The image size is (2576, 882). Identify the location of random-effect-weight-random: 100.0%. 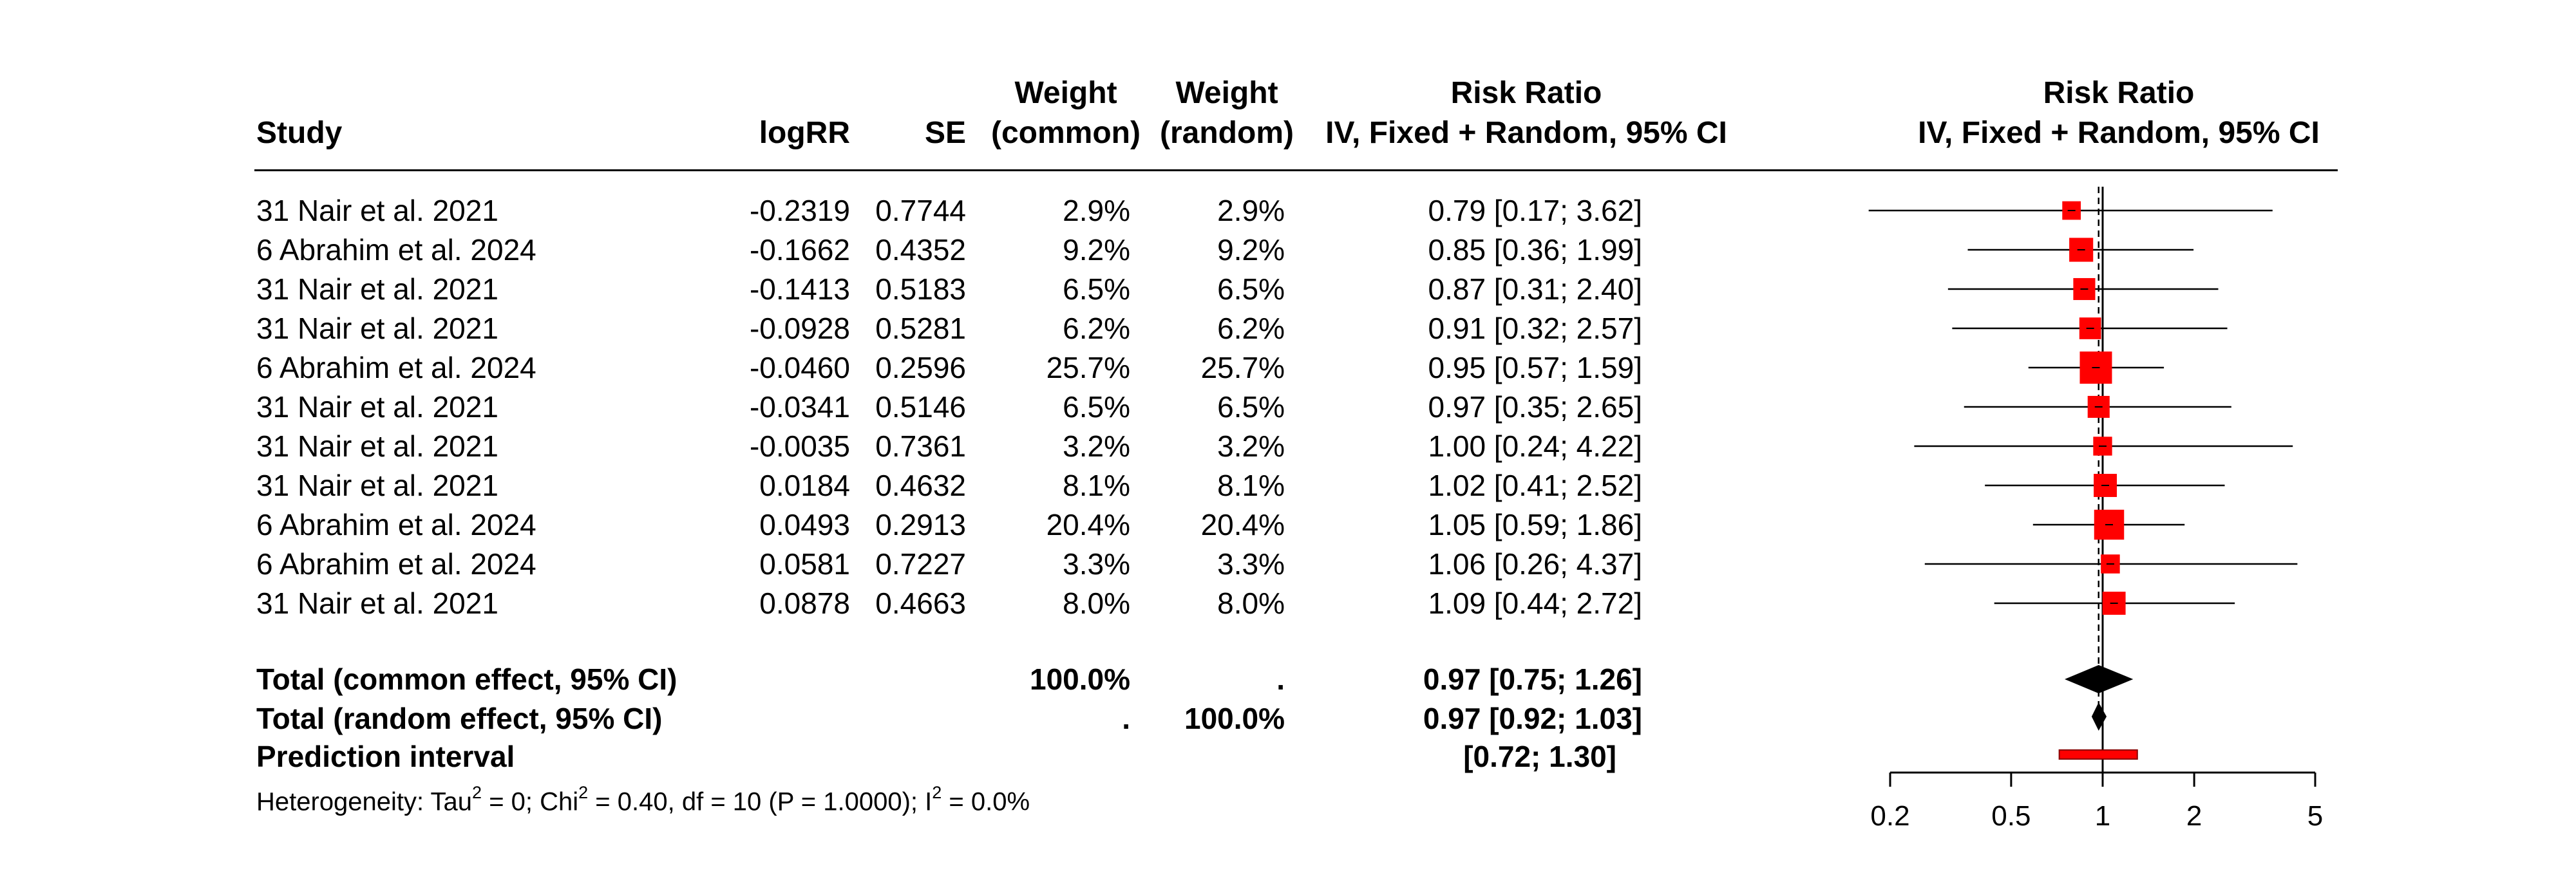
(1234, 719).